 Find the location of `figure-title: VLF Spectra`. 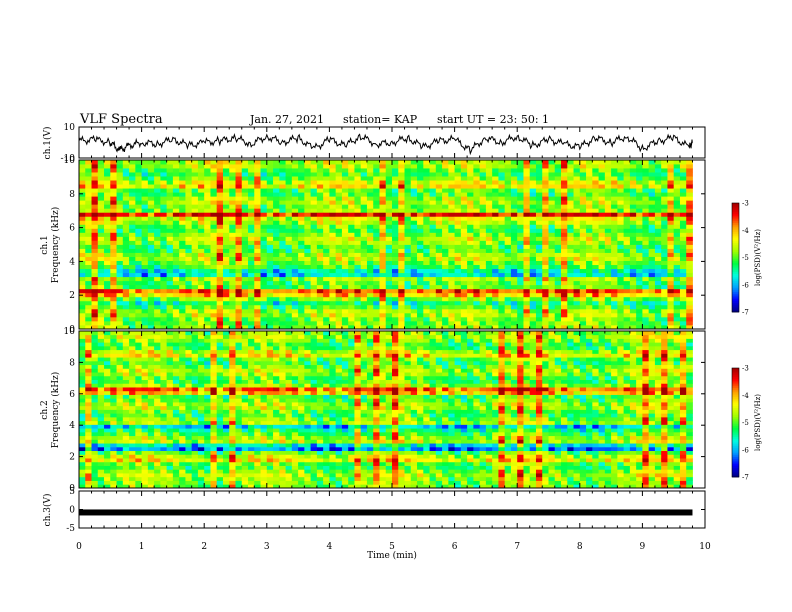

figure-title: VLF Spectra is located at coordinates (121, 119).